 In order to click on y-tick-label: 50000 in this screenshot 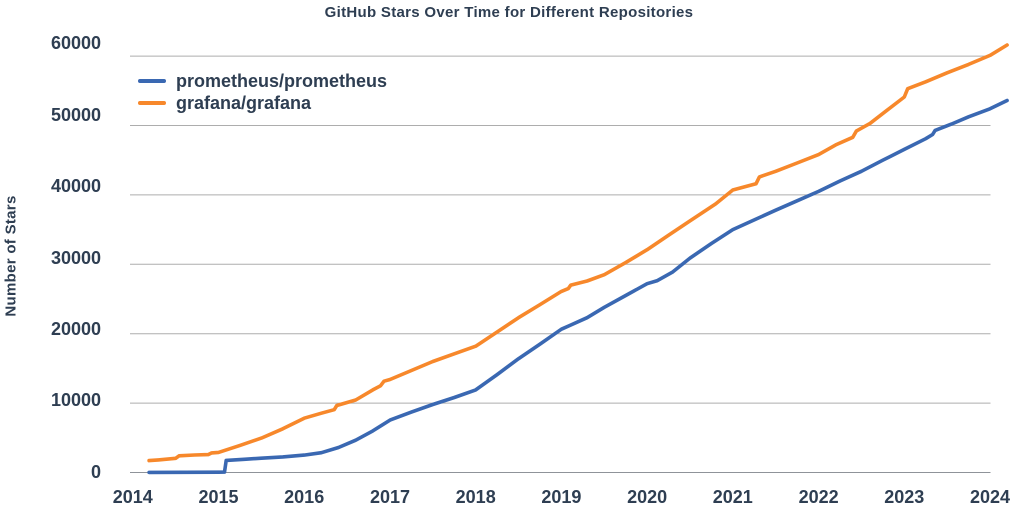, I will do `click(75, 114)`.